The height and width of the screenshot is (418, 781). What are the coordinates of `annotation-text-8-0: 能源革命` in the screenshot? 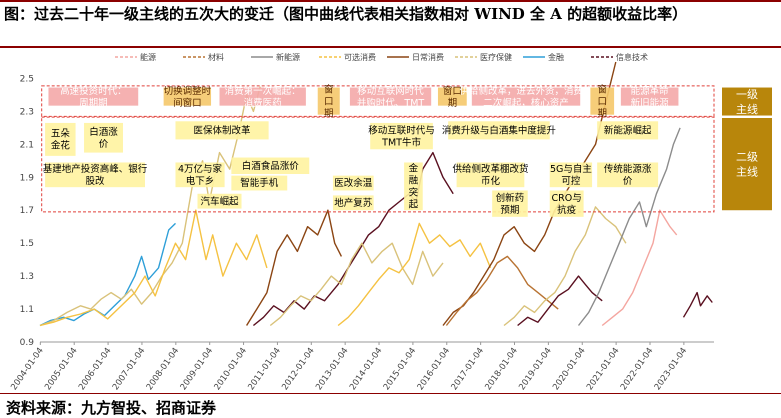 It's located at (650, 91).